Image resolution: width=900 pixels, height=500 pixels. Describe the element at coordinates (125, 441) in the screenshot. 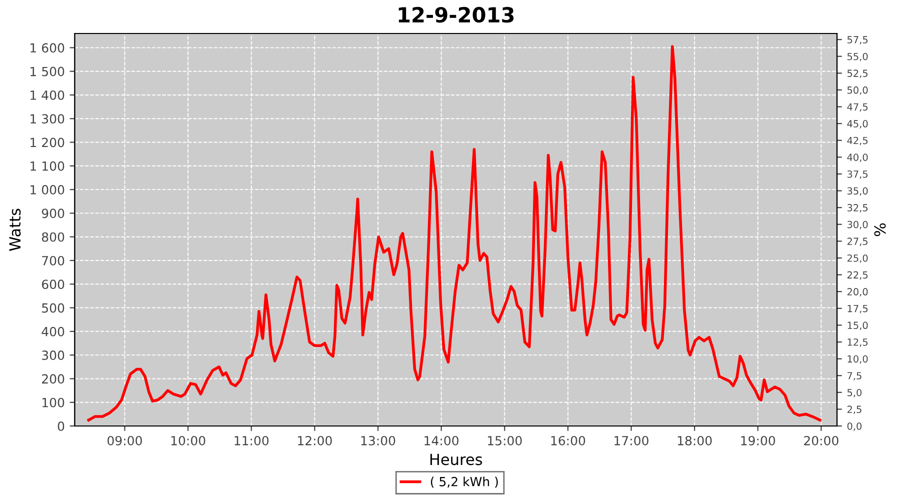

I see `x-tick-label: 09:00` at that location.